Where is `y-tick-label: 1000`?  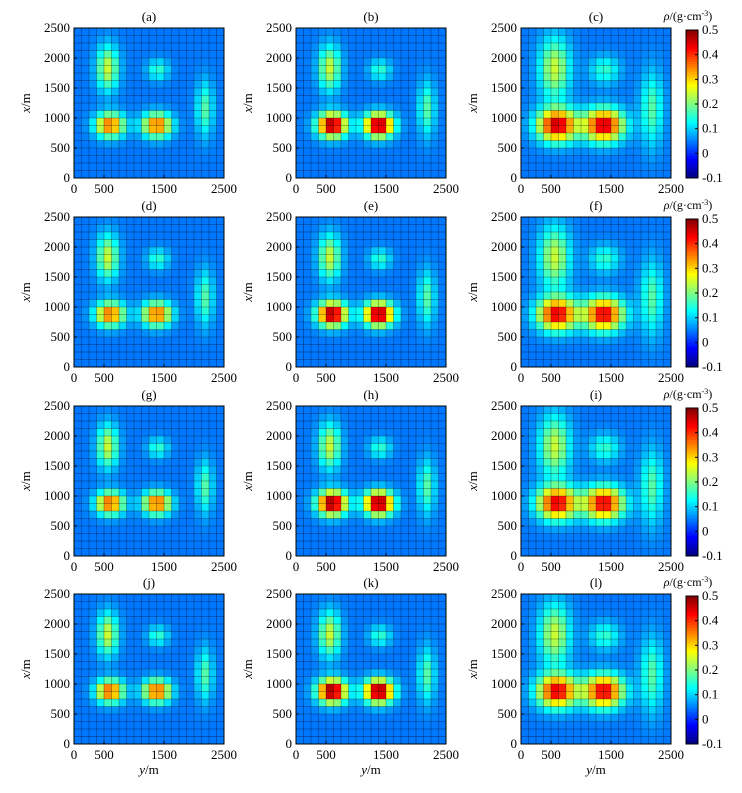 y-tick-label: 1000 is located at coordinates (57, 117).